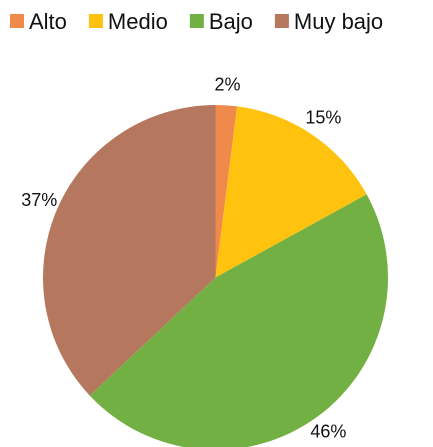  I want to click on legend-label: Alto, so click(48, 21).